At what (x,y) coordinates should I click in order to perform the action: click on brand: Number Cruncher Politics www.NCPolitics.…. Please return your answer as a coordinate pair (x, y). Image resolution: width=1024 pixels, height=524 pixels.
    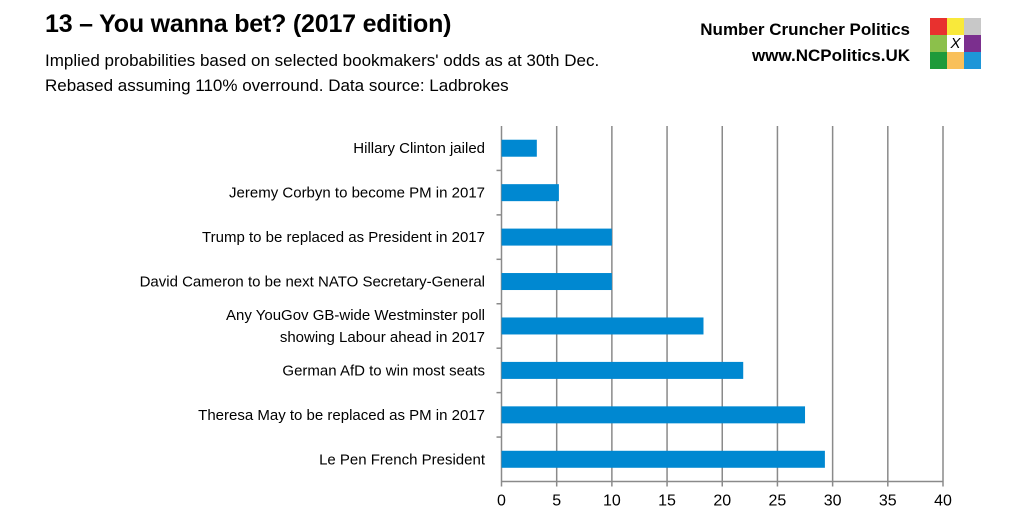
    Looking at the image, I should click on (805, 43).